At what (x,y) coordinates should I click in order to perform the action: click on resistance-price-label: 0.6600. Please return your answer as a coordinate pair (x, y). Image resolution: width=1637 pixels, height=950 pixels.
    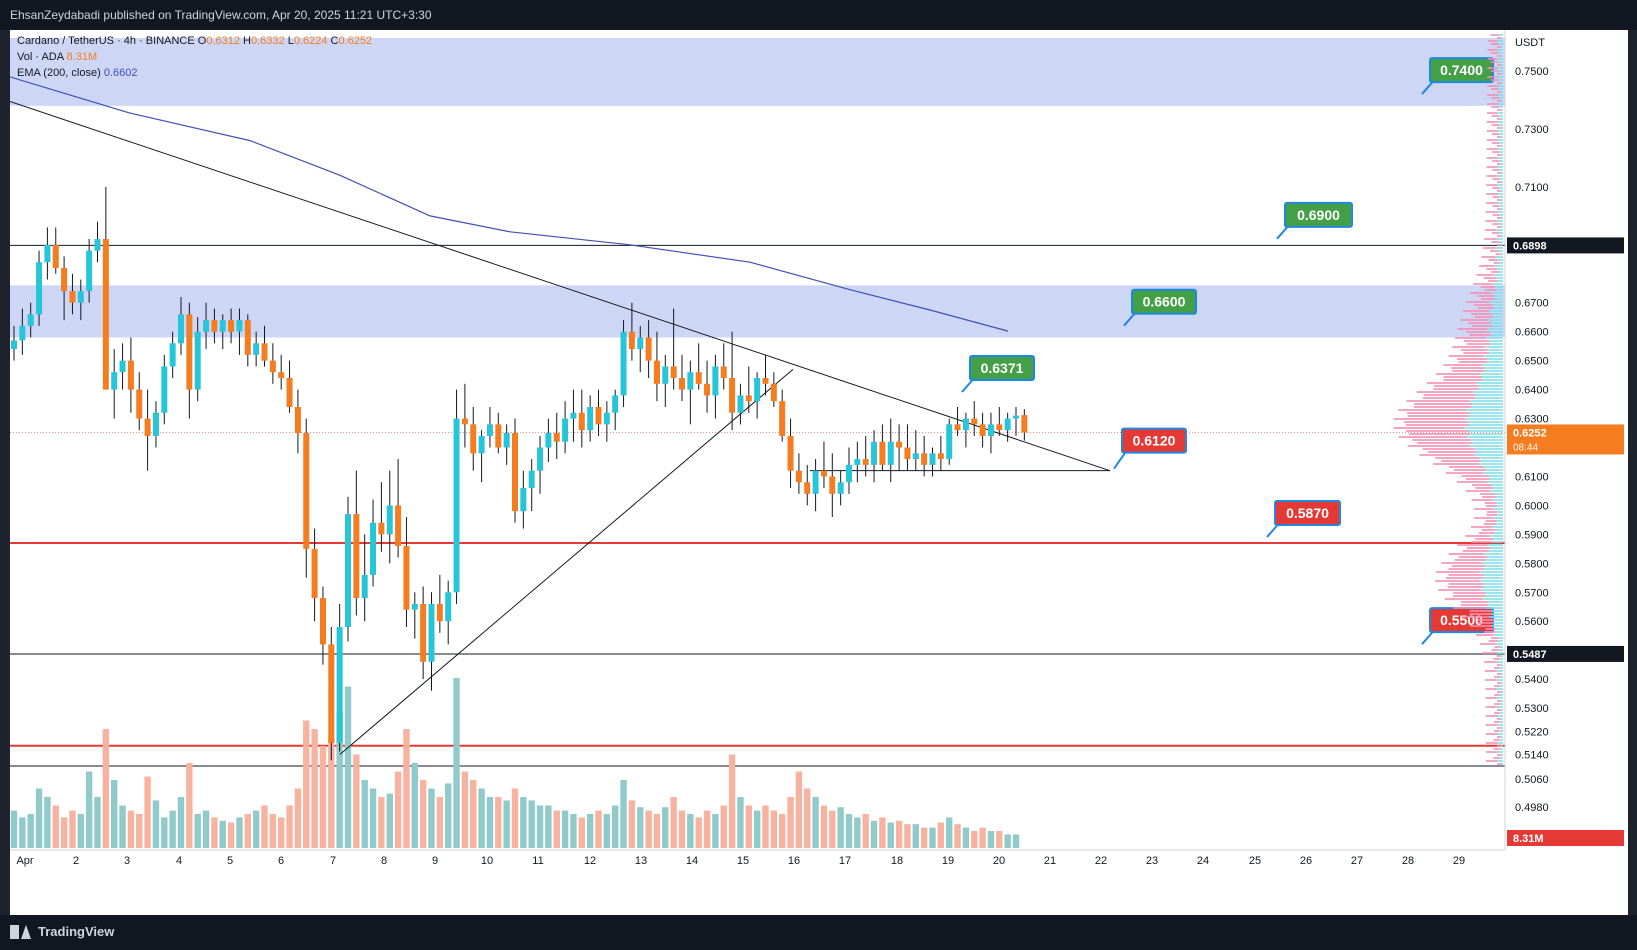
    Looking at the image, I should click on (1160, 307).